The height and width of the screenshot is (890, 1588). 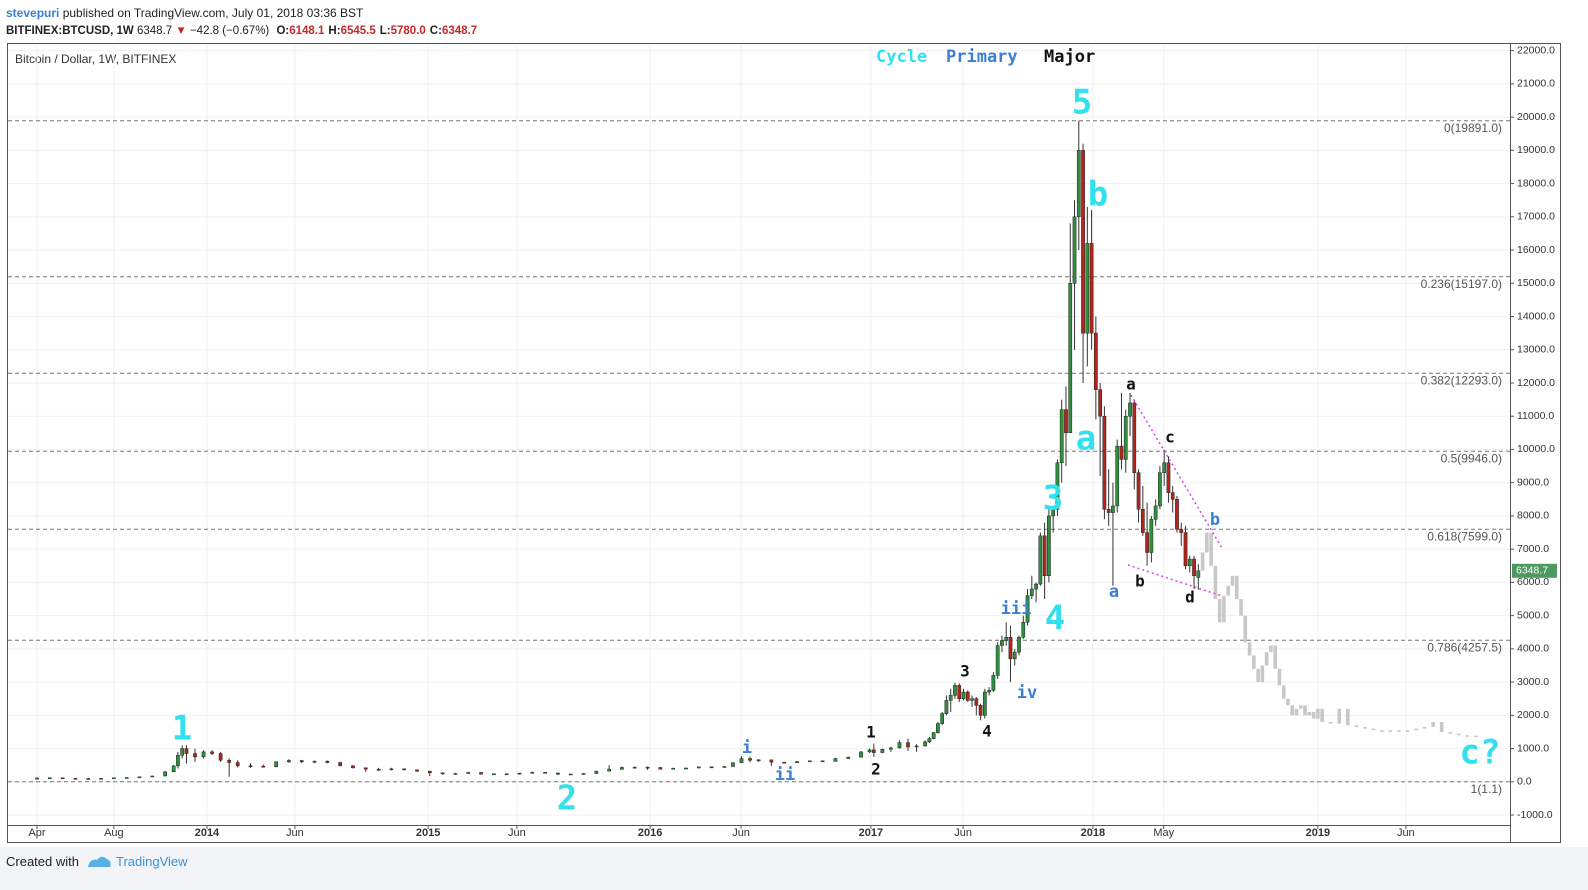 I want to click on y-tick-label: 13000.0, so click(x=1536, y=350).